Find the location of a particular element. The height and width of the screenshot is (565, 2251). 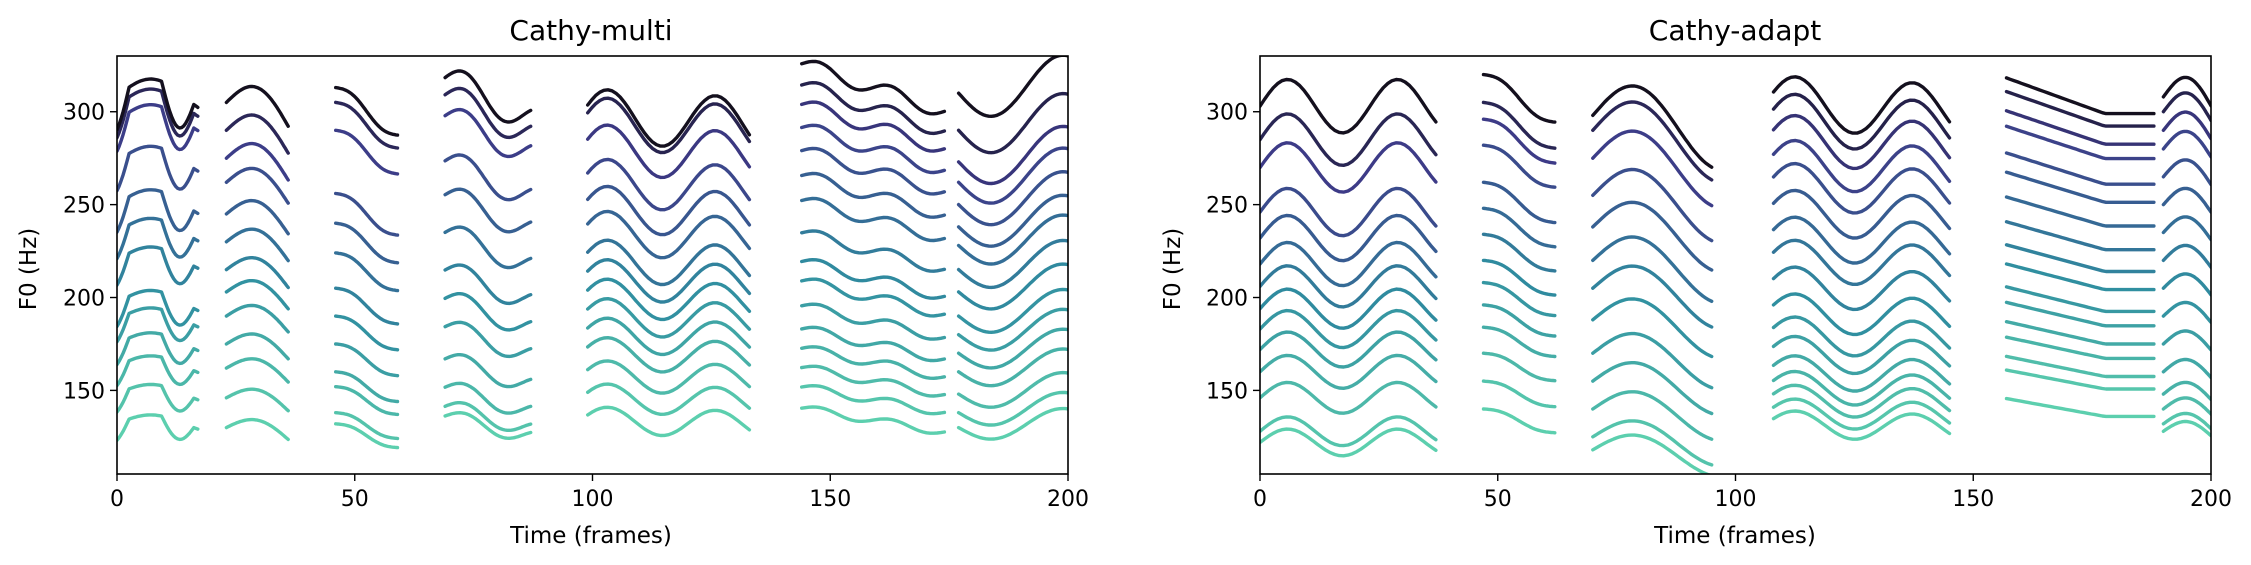

f0-contour-seg4-line15 is located at coordinates (2080, 108).